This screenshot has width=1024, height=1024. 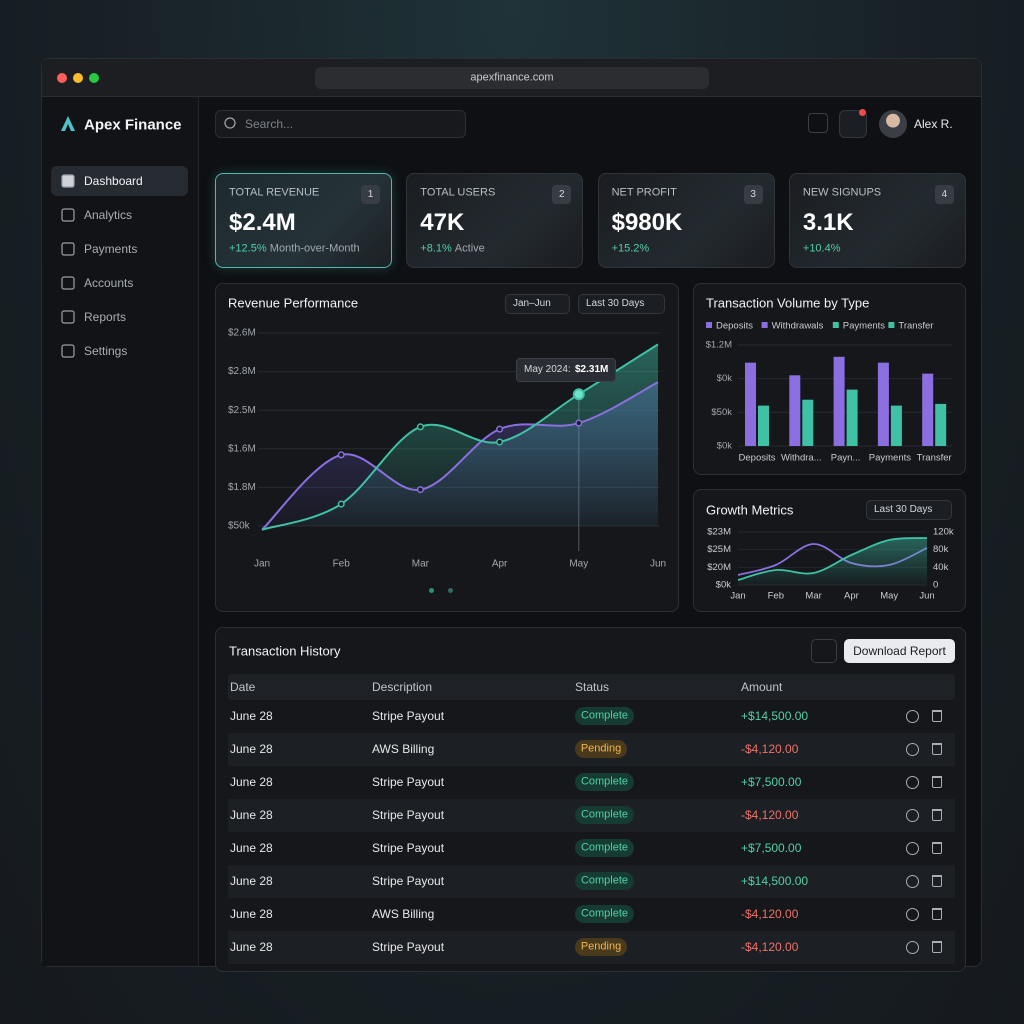 I want to click on nav-item: Accounts, so click(x=109, y=283).